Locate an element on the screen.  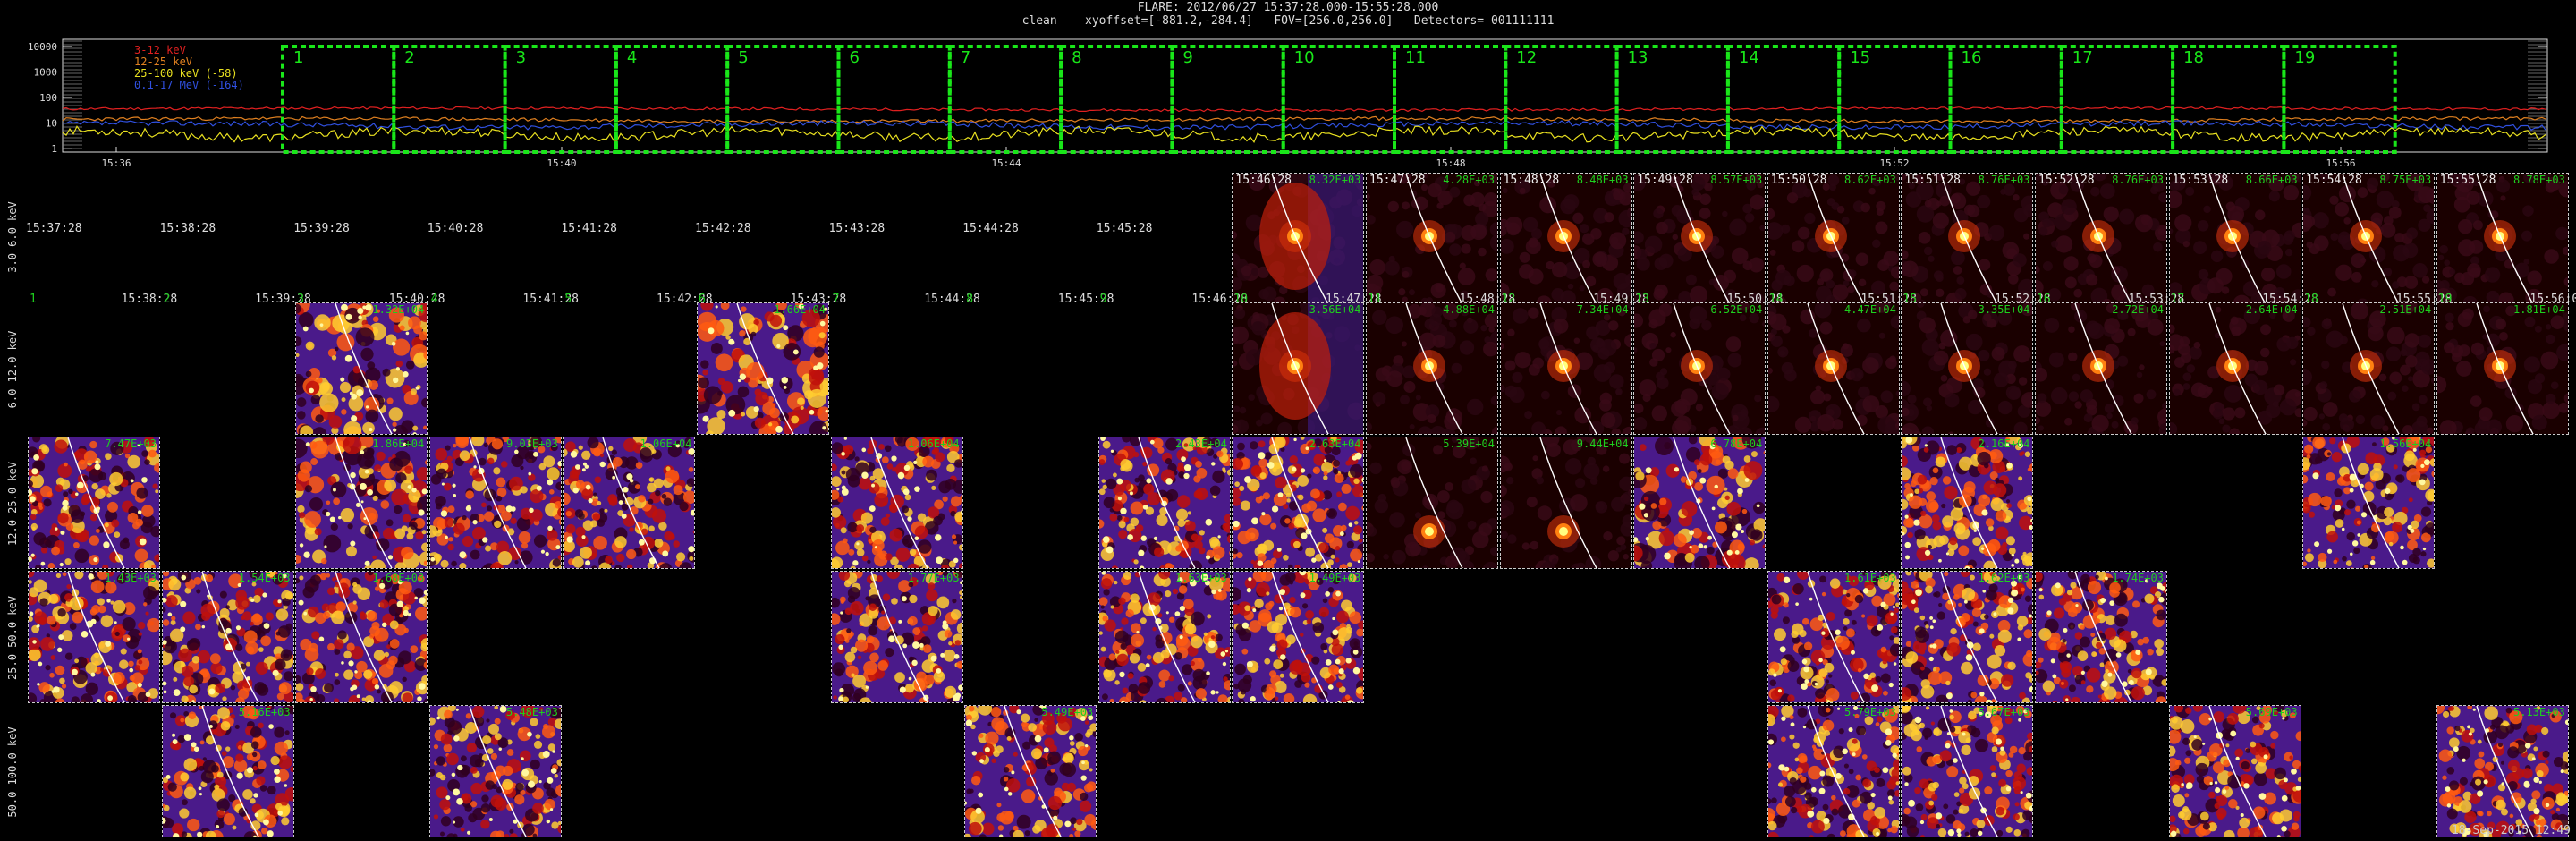
y-tick-label: 10000 is located at coordinates (42, 47).